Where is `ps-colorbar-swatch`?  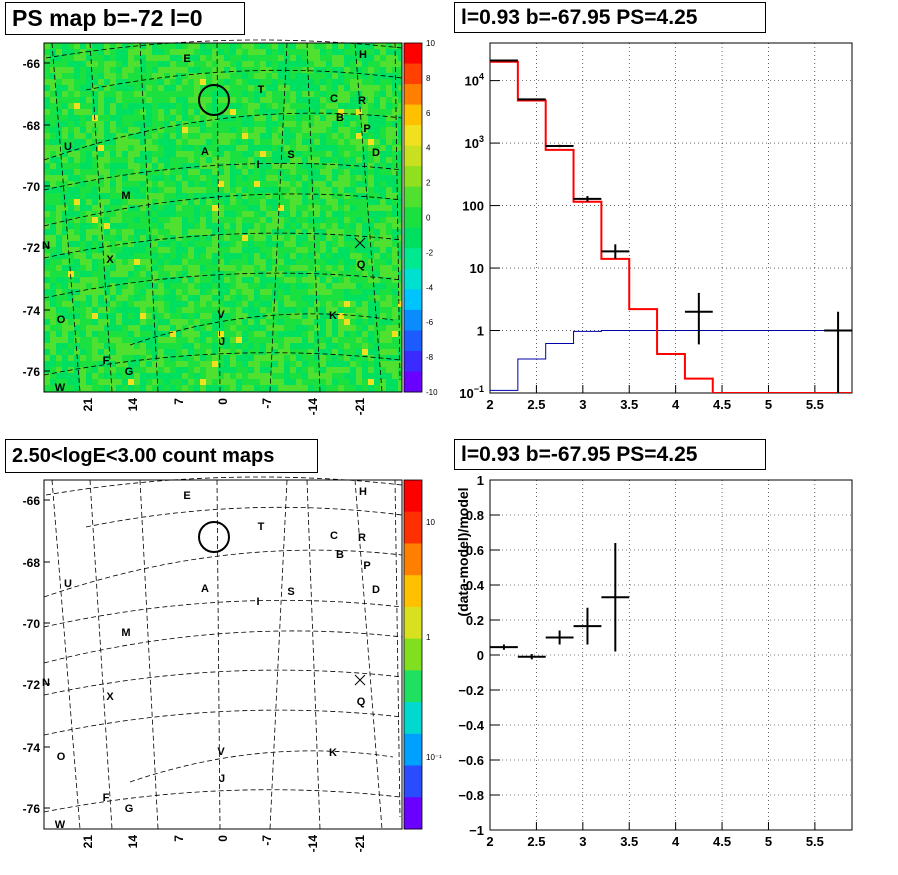
ps-colorbar-swatch is located at coordinates (413, 156).